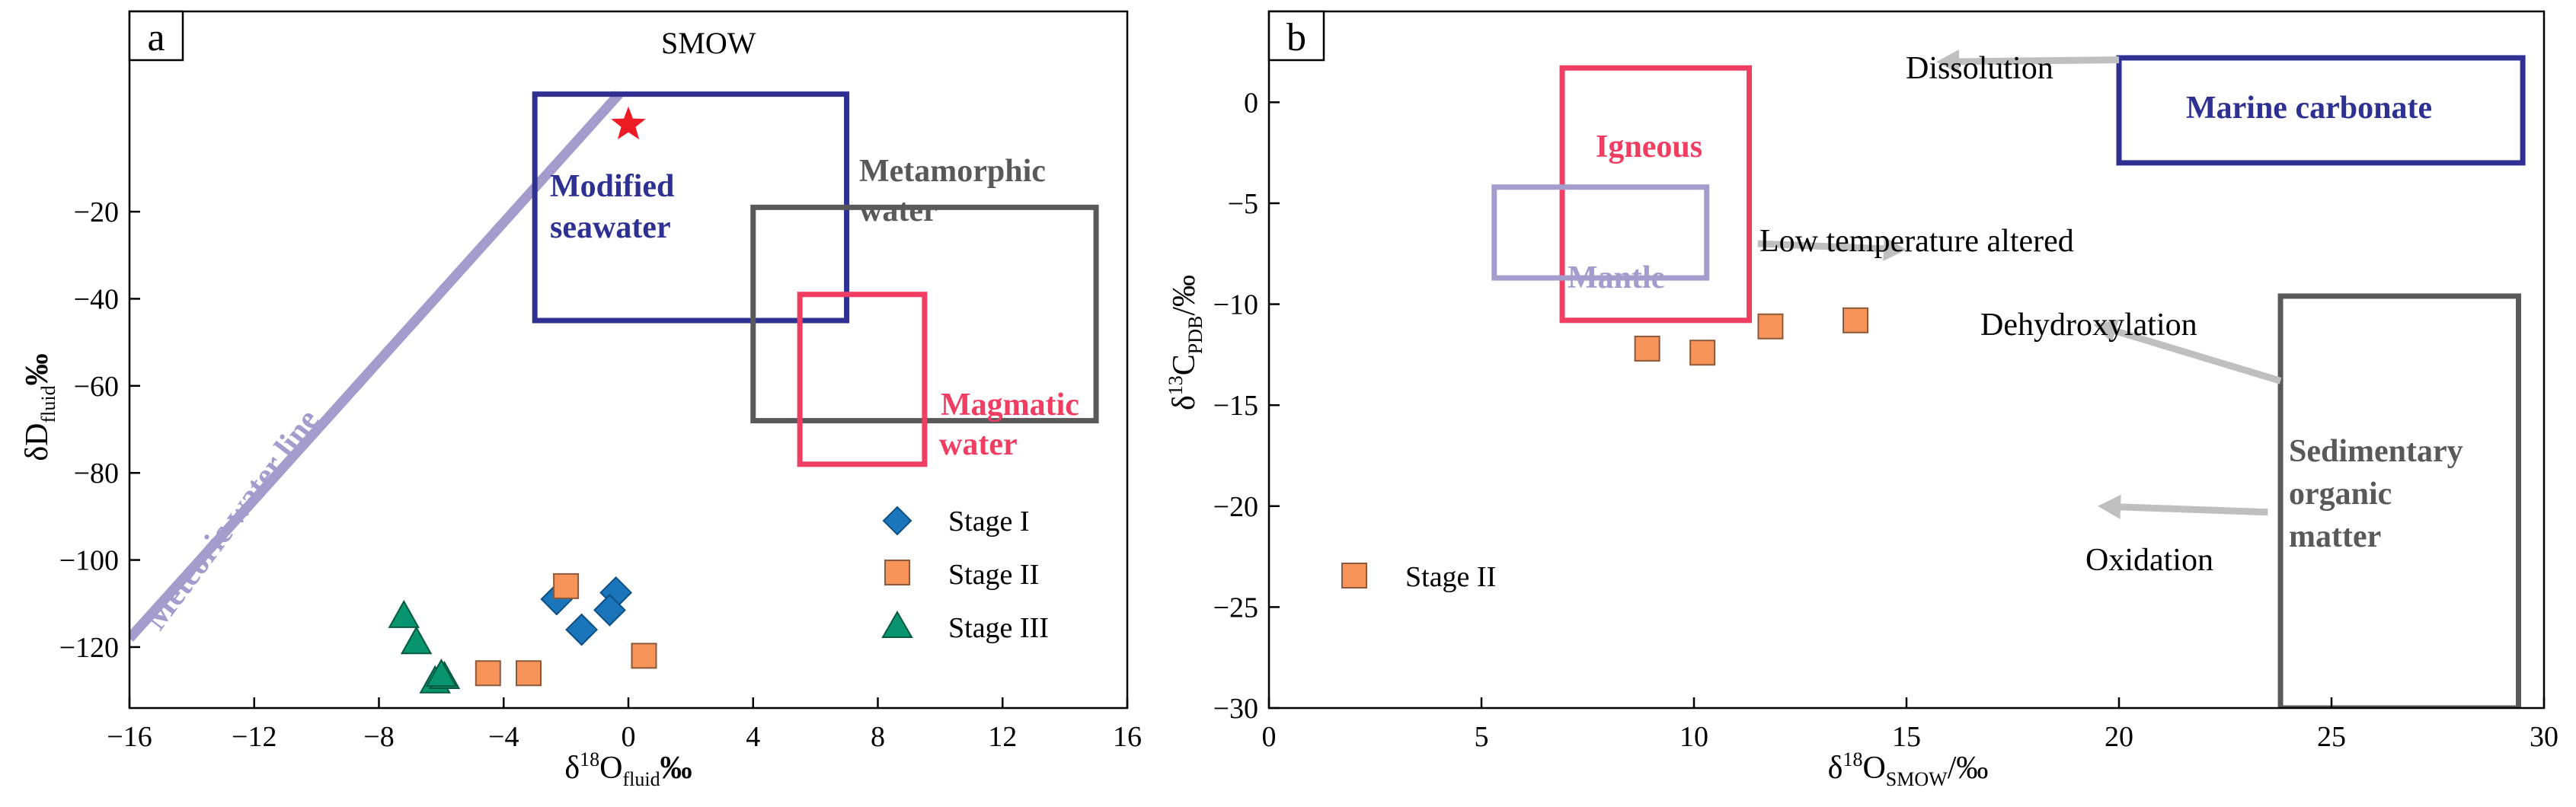  What do you see at coordinates (1176, 385) in the screenshot?
I see `panel-b-y-label-sup: 13` at bounding box center [1176, 385].